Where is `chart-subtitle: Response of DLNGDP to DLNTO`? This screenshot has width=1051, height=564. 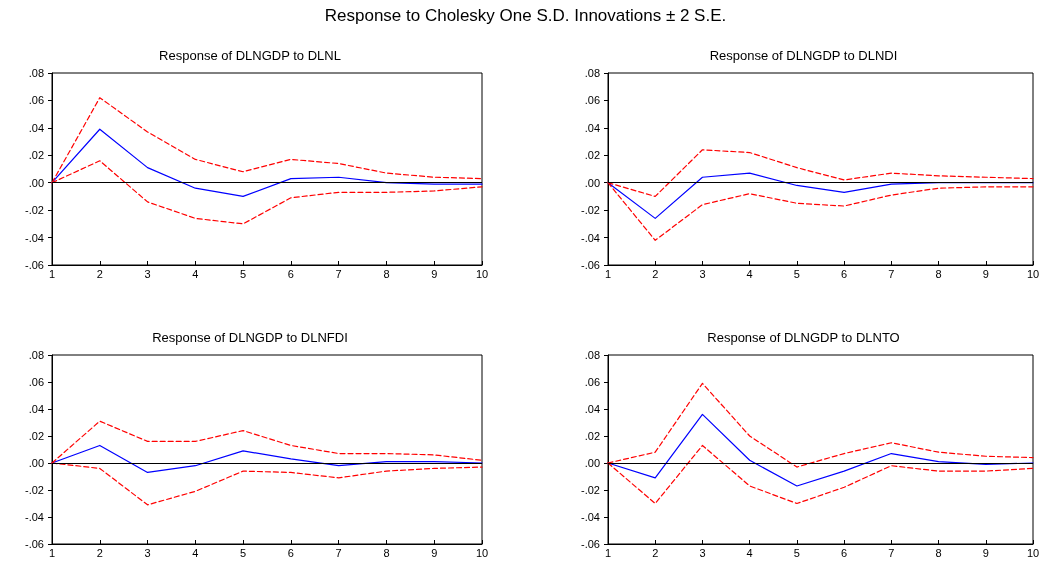
chart-subtitle: Response of DLNGDP to DLNTO is located at coordinates (803, 337).